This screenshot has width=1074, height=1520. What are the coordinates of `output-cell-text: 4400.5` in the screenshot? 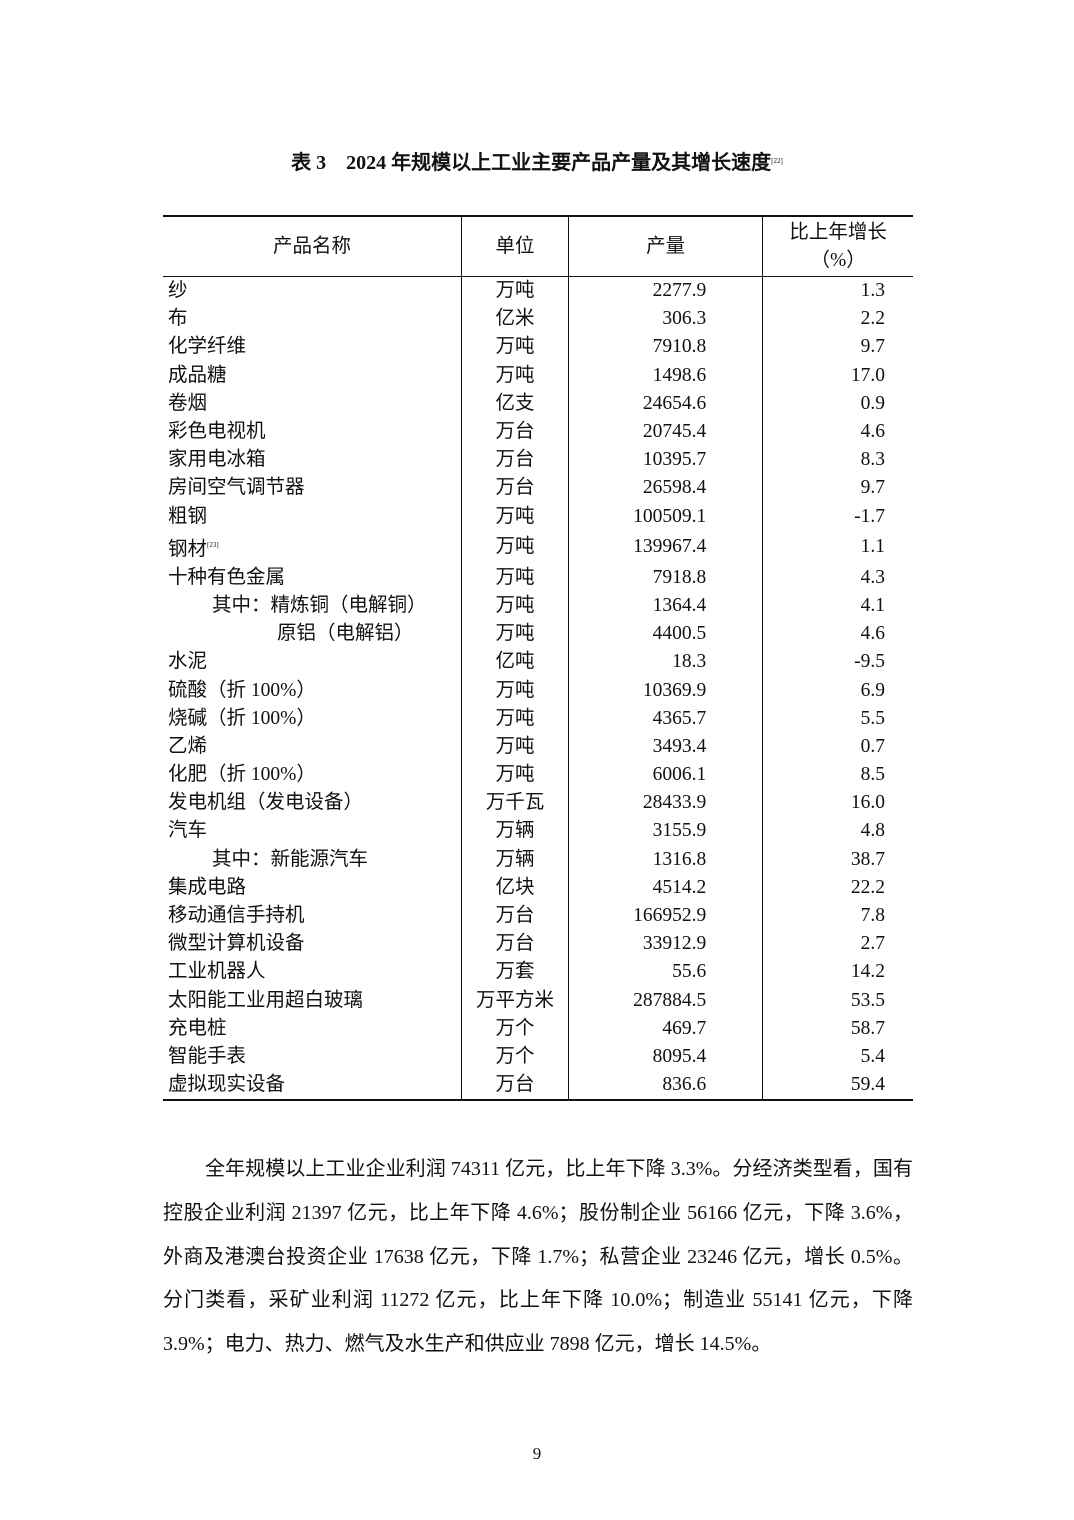 It's located at (679, 634).